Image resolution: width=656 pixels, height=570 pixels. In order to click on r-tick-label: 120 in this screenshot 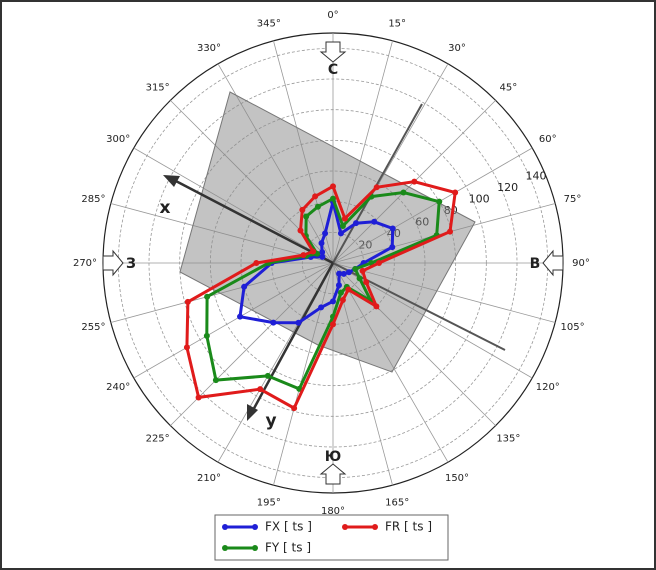, I will do `click(507, 187)`.